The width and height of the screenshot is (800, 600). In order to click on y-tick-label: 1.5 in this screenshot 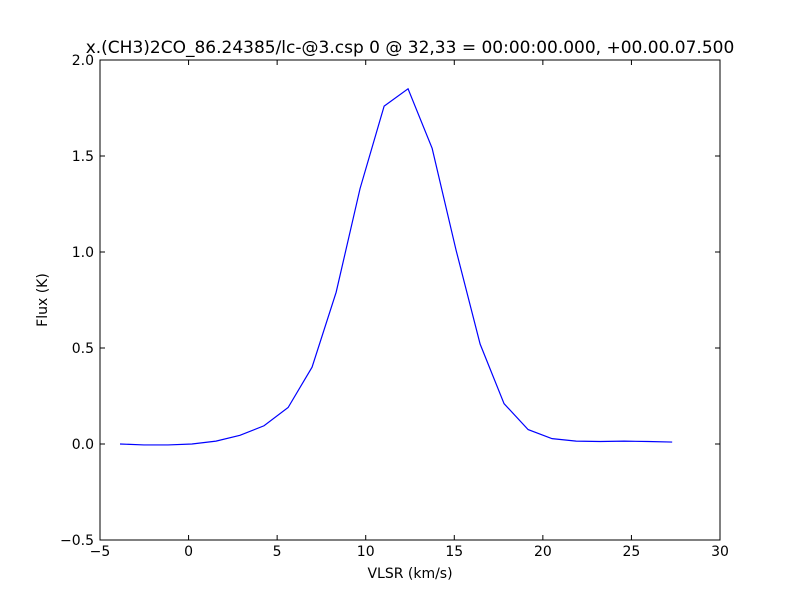, I will do `click(83, 157)`.